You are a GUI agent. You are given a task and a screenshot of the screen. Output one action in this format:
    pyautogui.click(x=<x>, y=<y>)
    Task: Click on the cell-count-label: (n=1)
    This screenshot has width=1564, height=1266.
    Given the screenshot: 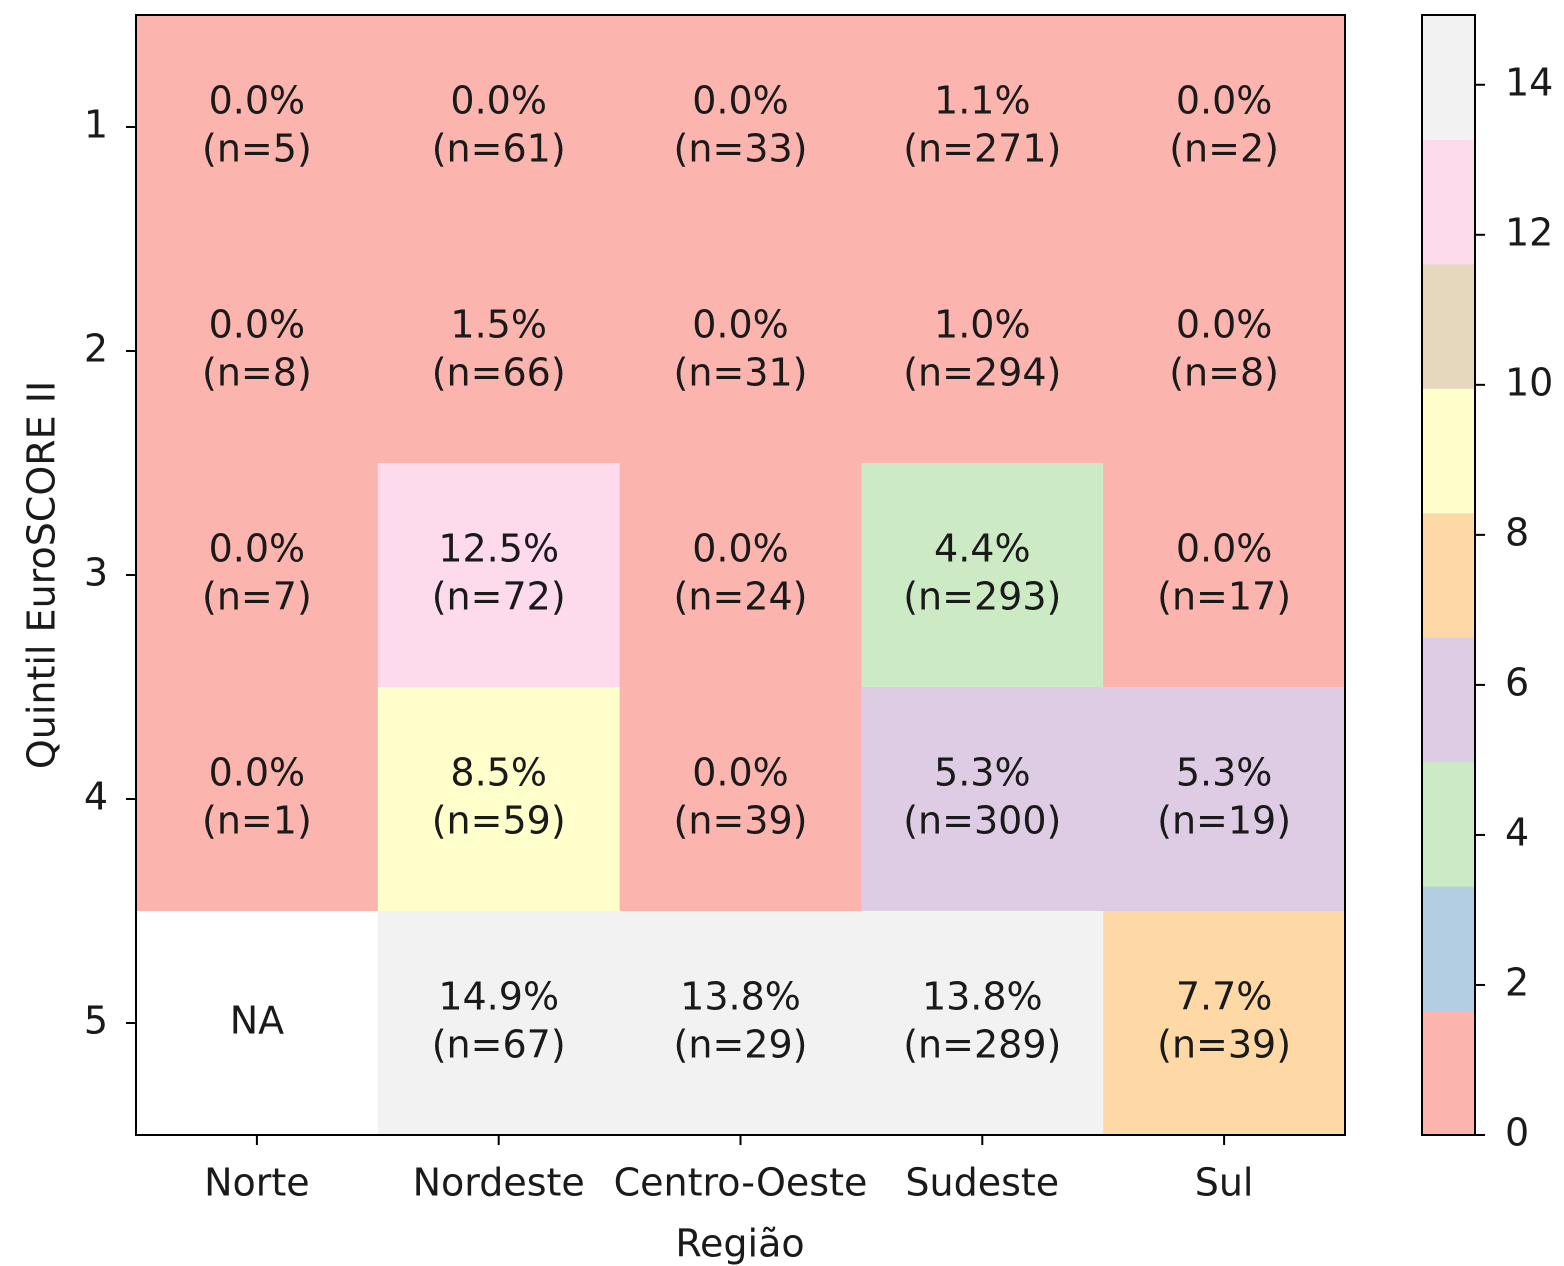 What is the action you would take?
    pyautogui.click(x=257, y=821)
    